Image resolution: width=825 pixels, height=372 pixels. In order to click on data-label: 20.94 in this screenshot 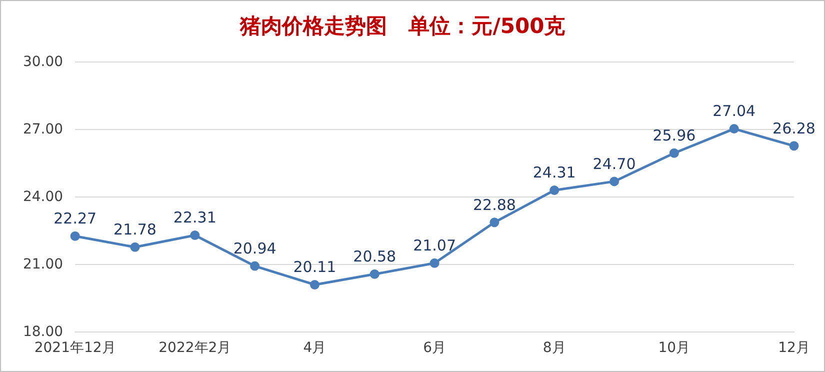, I will do `click(254, 248)`.